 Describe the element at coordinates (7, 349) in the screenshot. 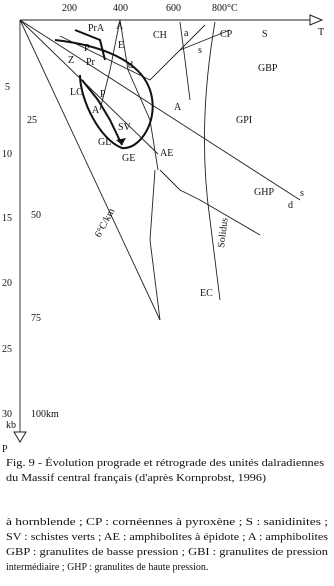

I see `pressure-tick: 25` at that location.